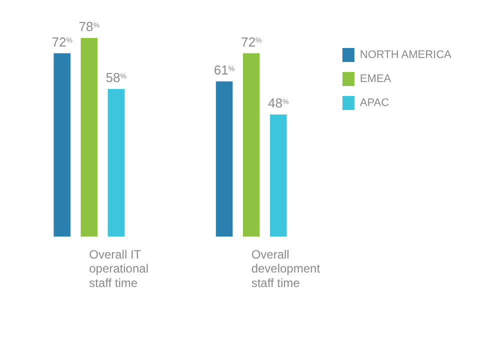 Image resolution: width=480 pixels, height=342 pixels. I want to click on x-tick-label: Overall development staff time, so click(286, 268).